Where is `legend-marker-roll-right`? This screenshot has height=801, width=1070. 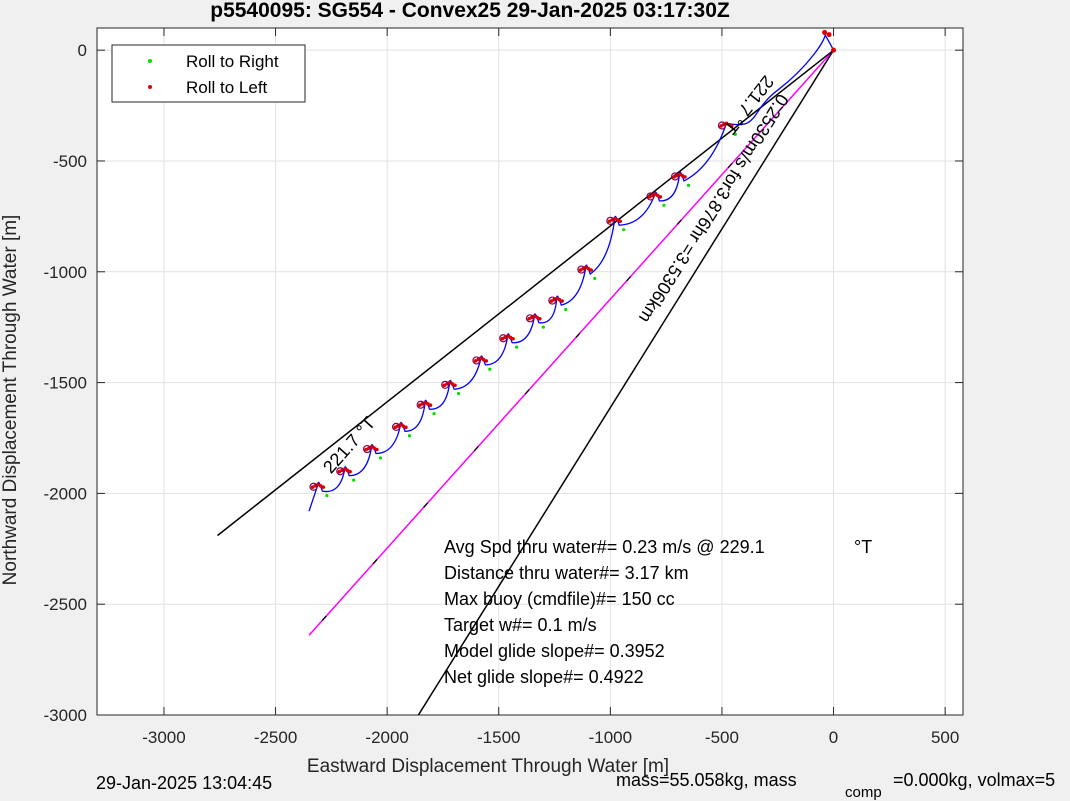
legend-marker-roll-right is located at coordinates (150, 61).